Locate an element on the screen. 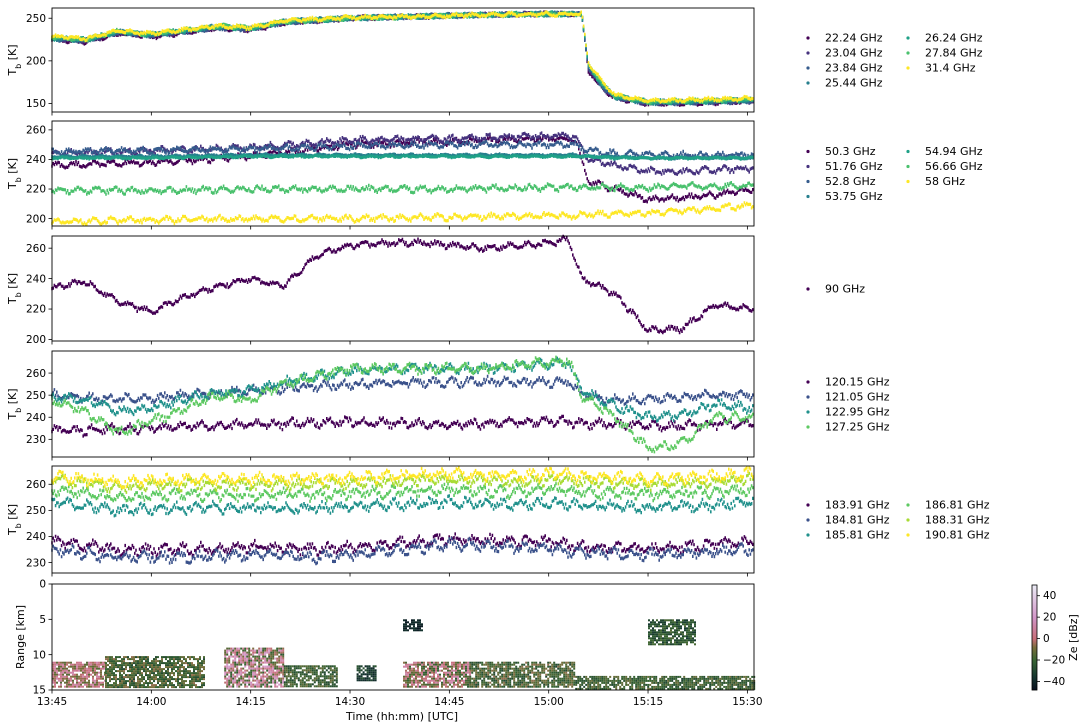 Image resolution: width=1086 pixels, height=728 pixels. legend-label: 25.44 GHz is located at coordinates (854, 83).